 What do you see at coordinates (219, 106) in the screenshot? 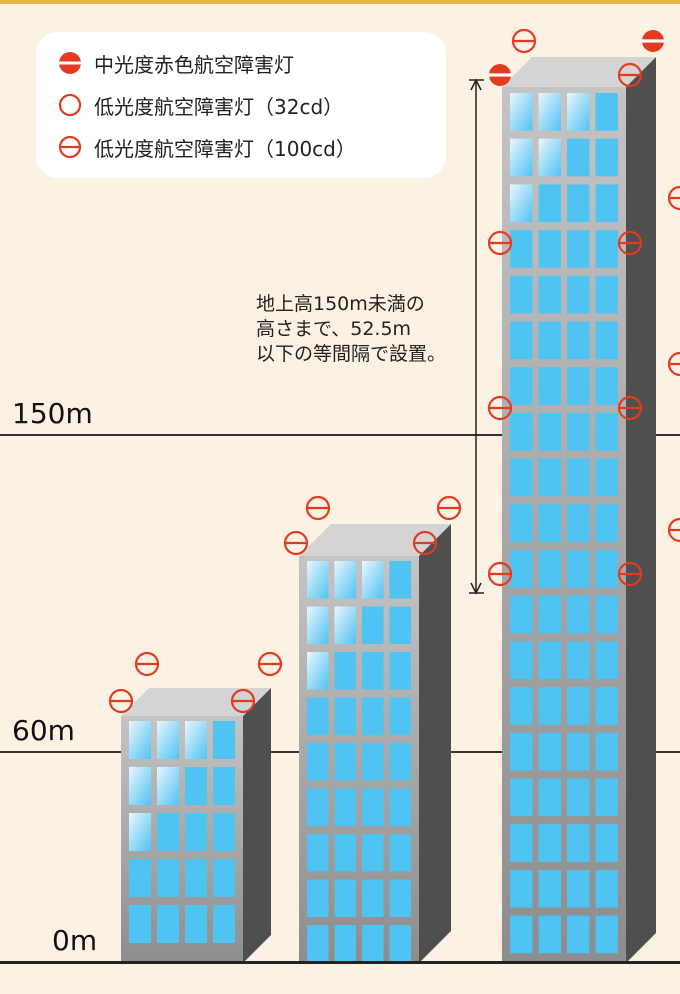
I see `legend-label: 低光度航空障害灯（32cd）` at bounding box center [219, 106].